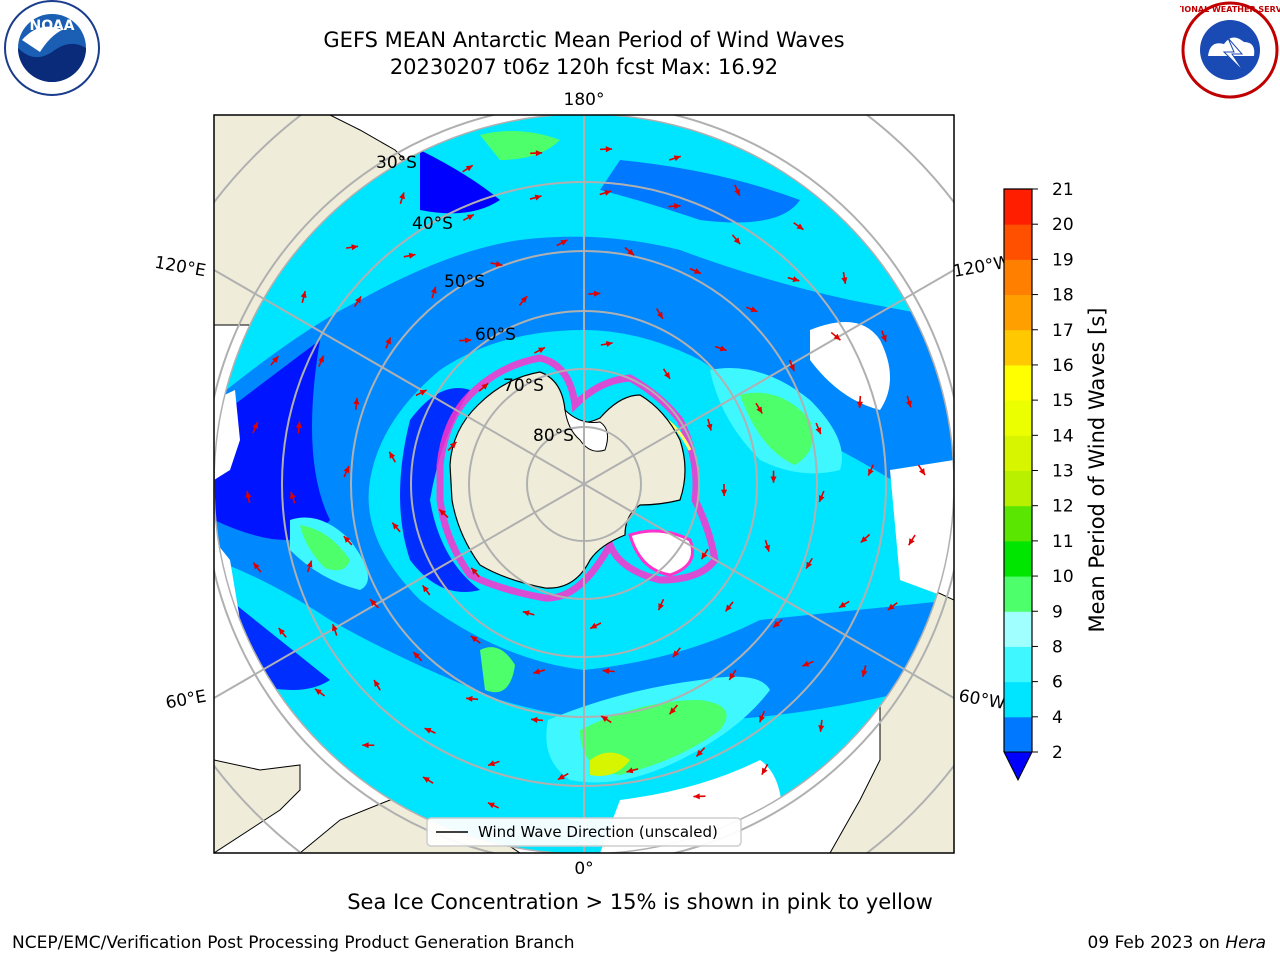 The image size is (1280, 960). Describe the element at coordinates (1063, 542) in the screenshot. I see `colorbar-tick-label: 11` at that location.